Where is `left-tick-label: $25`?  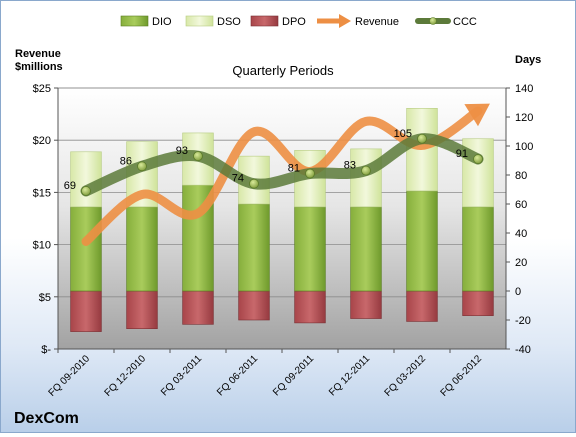
left-tick-label: $25 is located at coordinates (42, 89).